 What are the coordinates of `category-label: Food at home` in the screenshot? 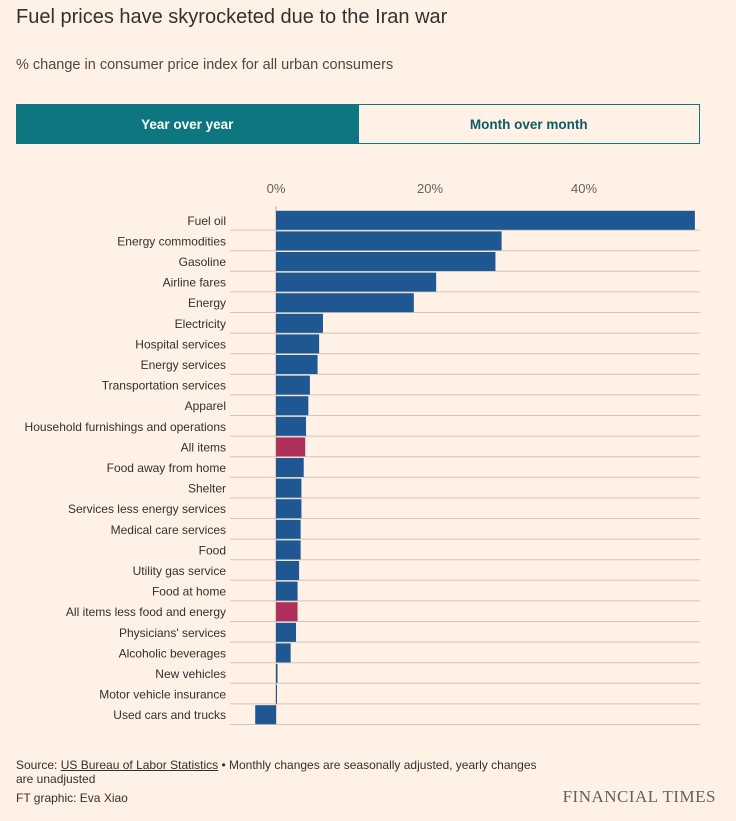 It's located at (189, 592).